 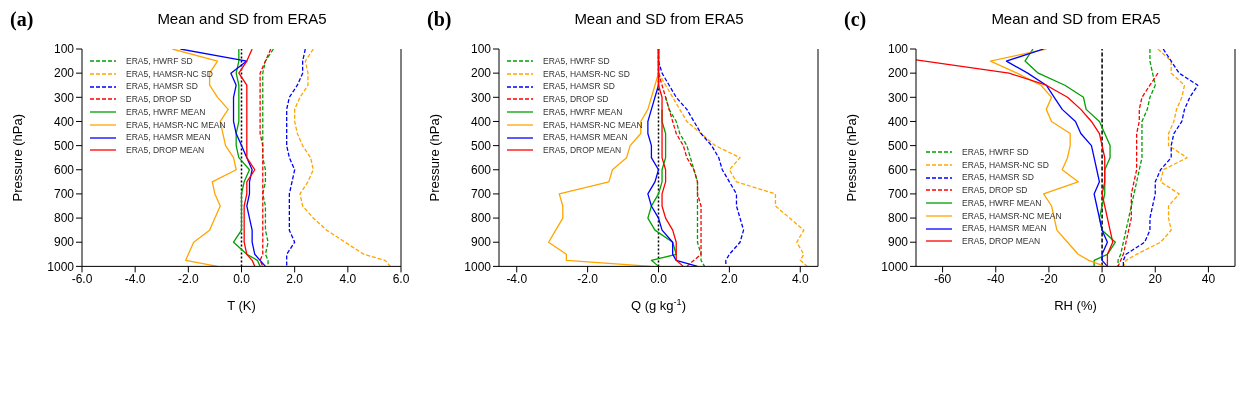 What do you see at coordinates (439, 19) in the screenshot?
I see `text: (b)` at bounding box center [439, 19].